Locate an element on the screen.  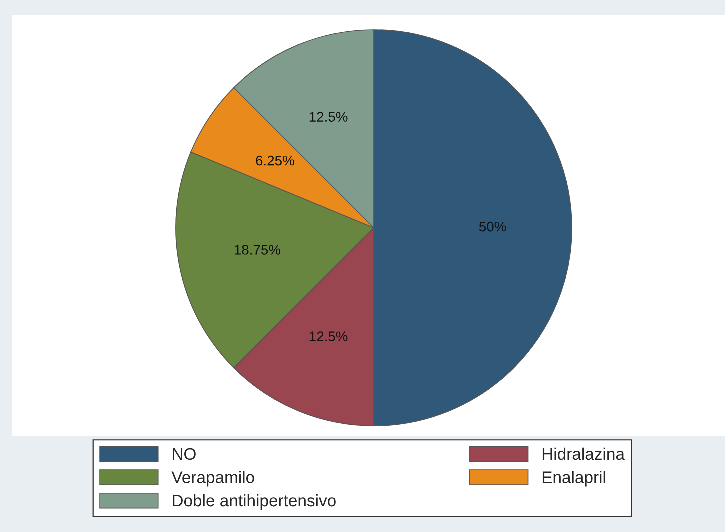
legend-label: NO is located at coordinates (184, 454).